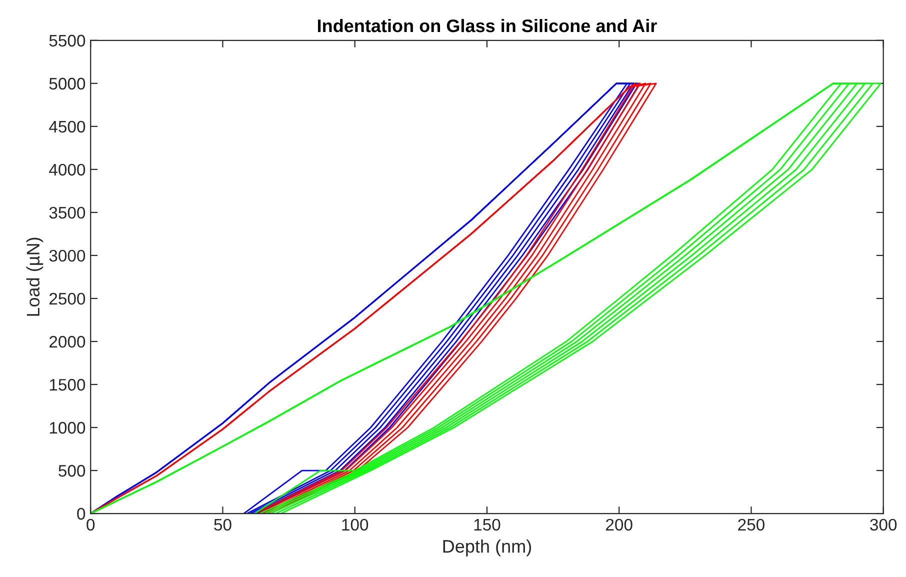  What do you see at coordinates (68, 384) in the screenshot?
I see `y-tick-label: 1500` at bounding box center [68, 384].